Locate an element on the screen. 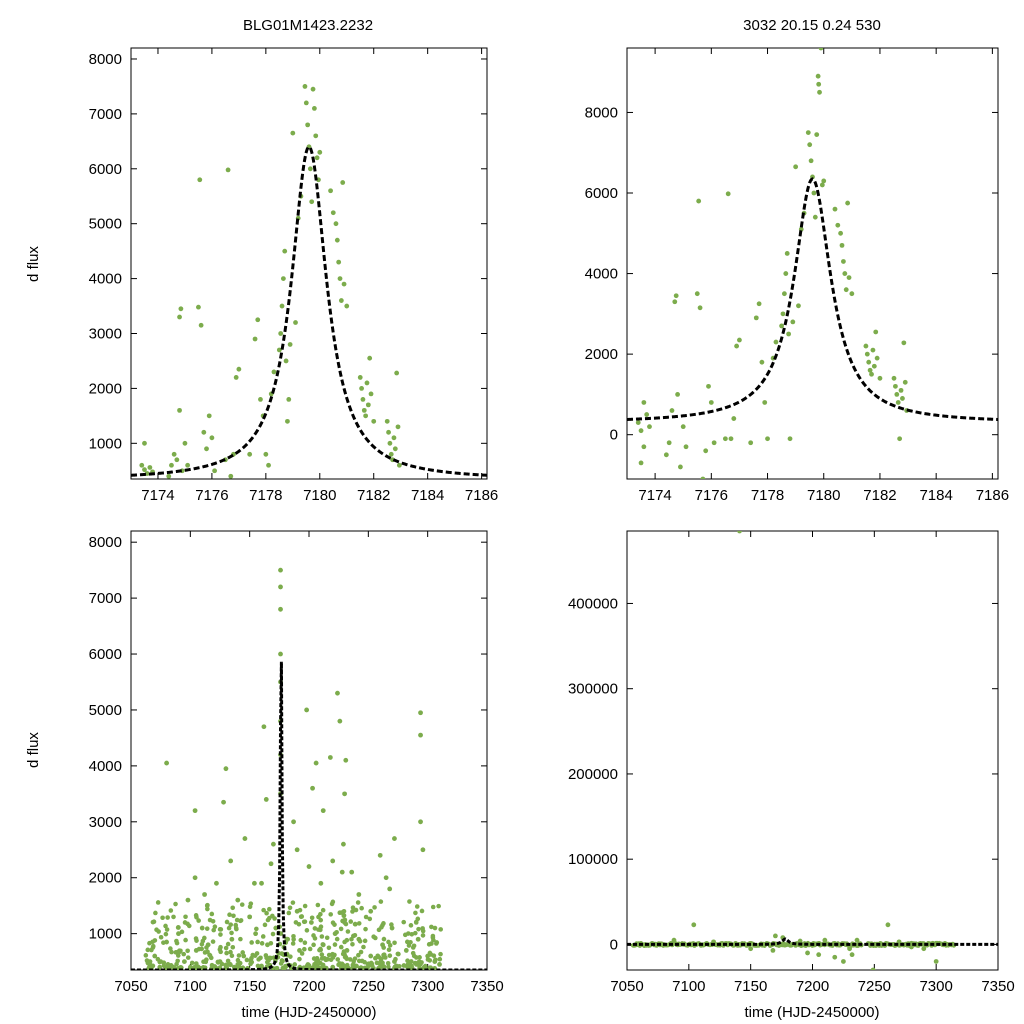 The image size is (1024, 1024). x-tick-label: 7250 is located at coordinates (874, 986).